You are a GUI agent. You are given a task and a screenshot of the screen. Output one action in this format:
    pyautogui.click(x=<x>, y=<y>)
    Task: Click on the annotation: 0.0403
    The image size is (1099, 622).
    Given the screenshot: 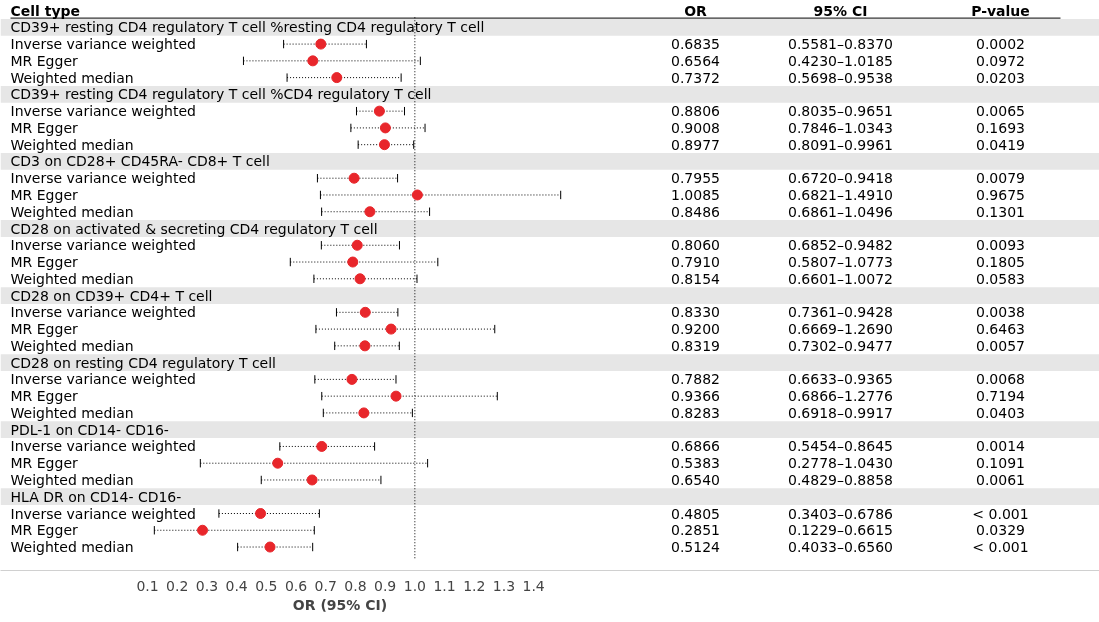 What is the action you would take?
    pyautogui.click(x=1001, y=412)
    